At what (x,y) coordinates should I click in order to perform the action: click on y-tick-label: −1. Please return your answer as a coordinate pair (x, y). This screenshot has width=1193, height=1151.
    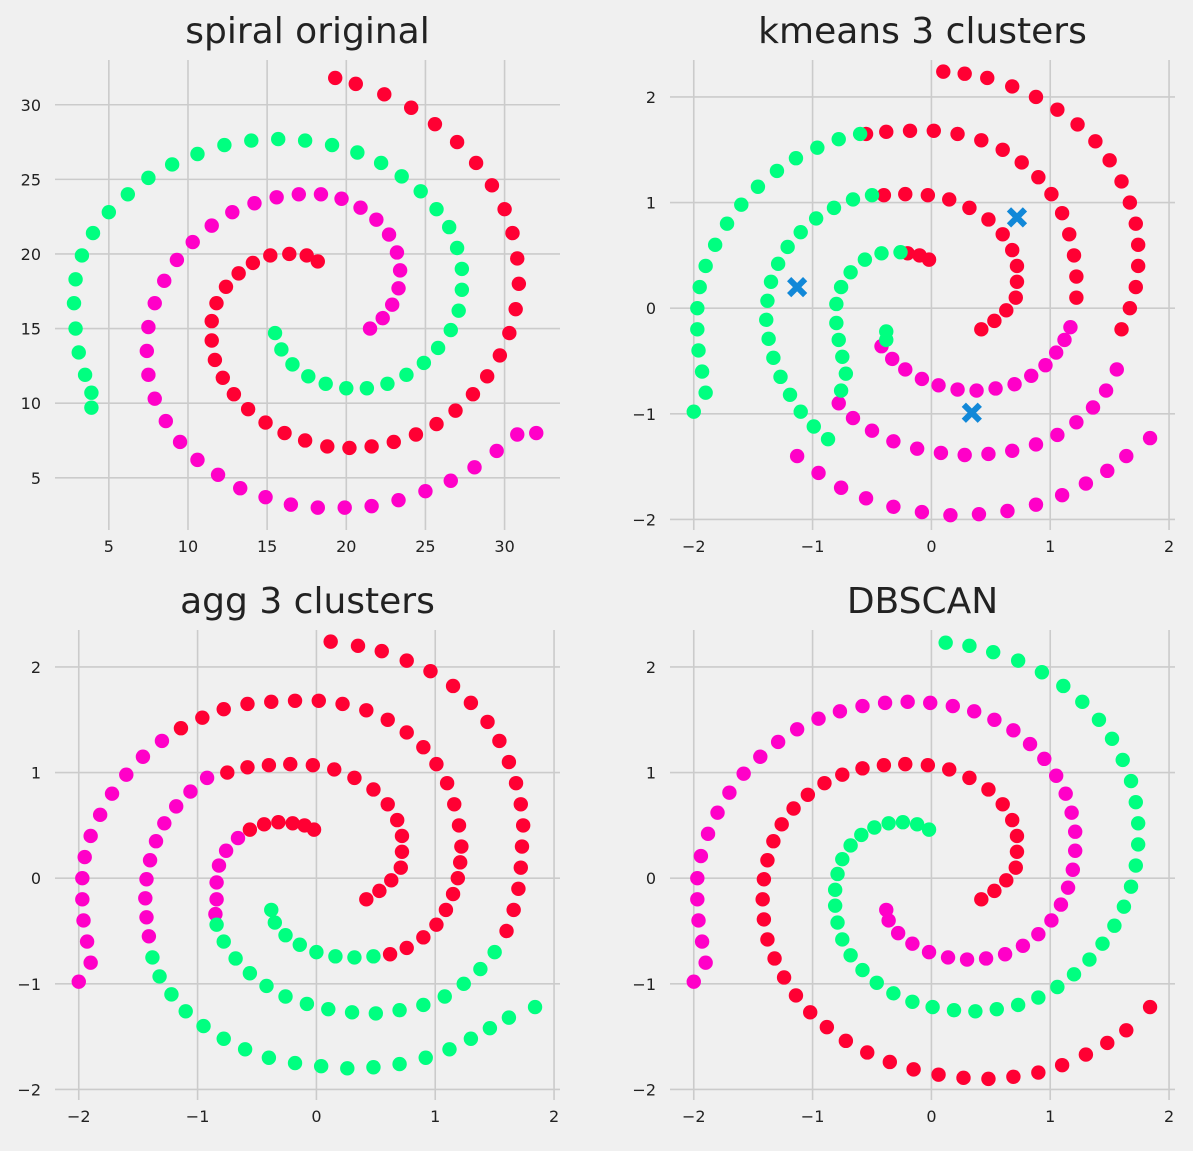
    Looking at the image, I should click on (644, 414).